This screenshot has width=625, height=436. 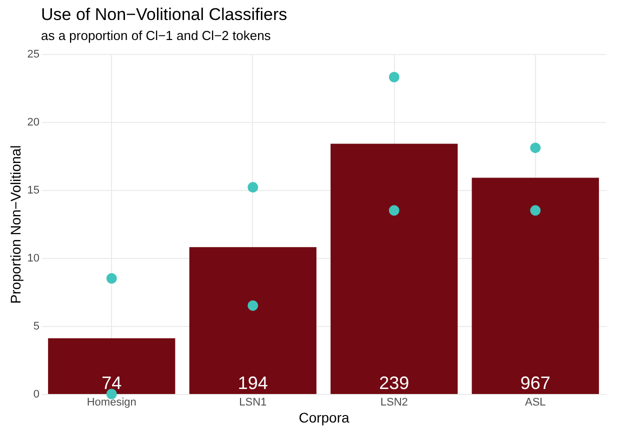 I want to click on y-tick-label: 5, so click(x=36, y=326).